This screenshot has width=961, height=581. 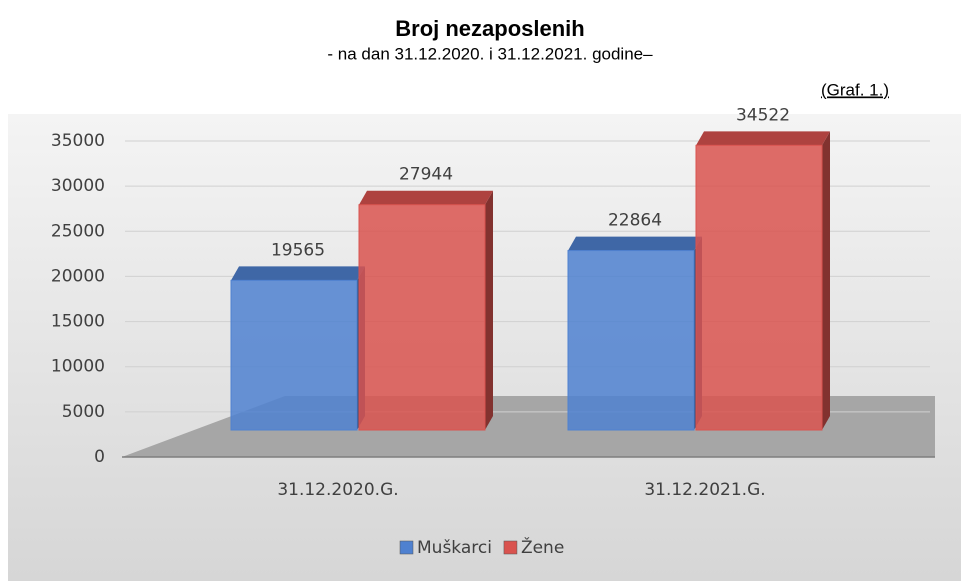 I want to click on x-tick-label: 31.12.2020.G., so click(x=337, y=490).